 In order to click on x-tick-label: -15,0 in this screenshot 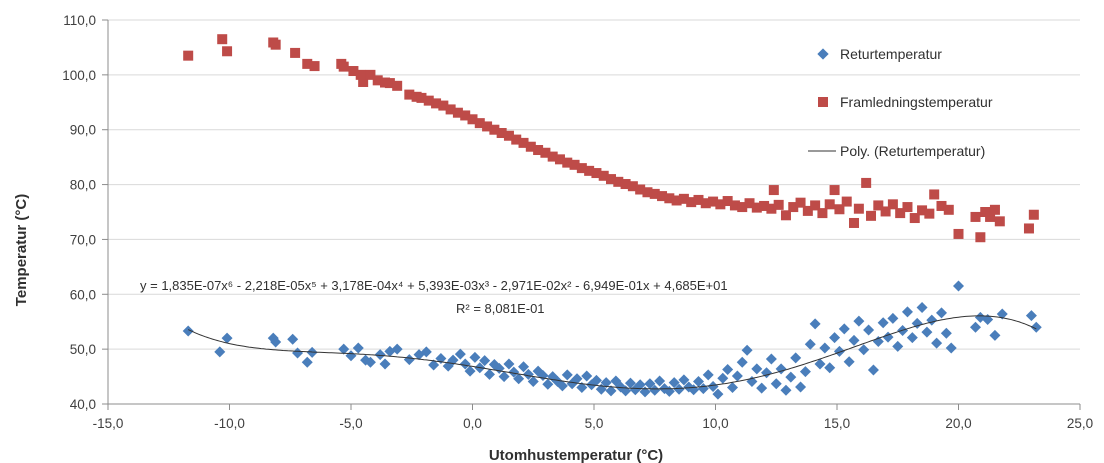, I will do `click(108, 423)`.